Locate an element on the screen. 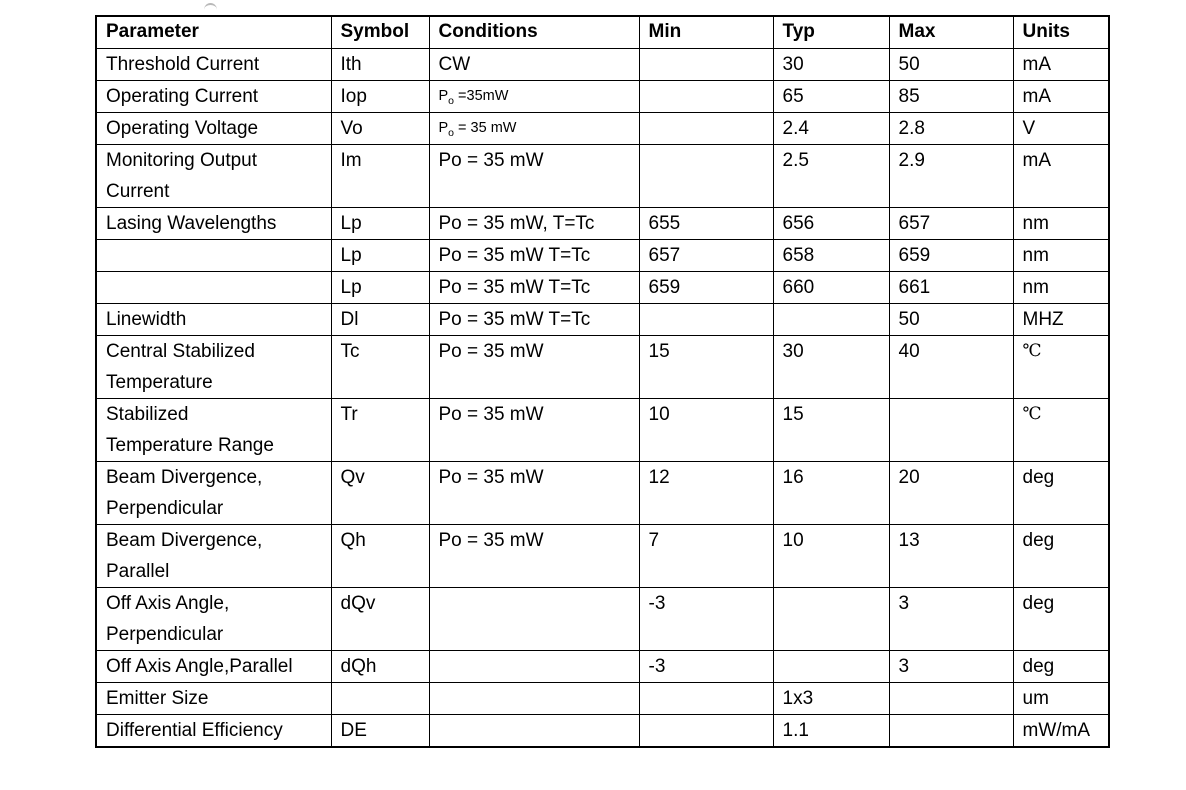  cell-conditions: Po = 35 mW, T=Tc is located at coordinates (534, 223).